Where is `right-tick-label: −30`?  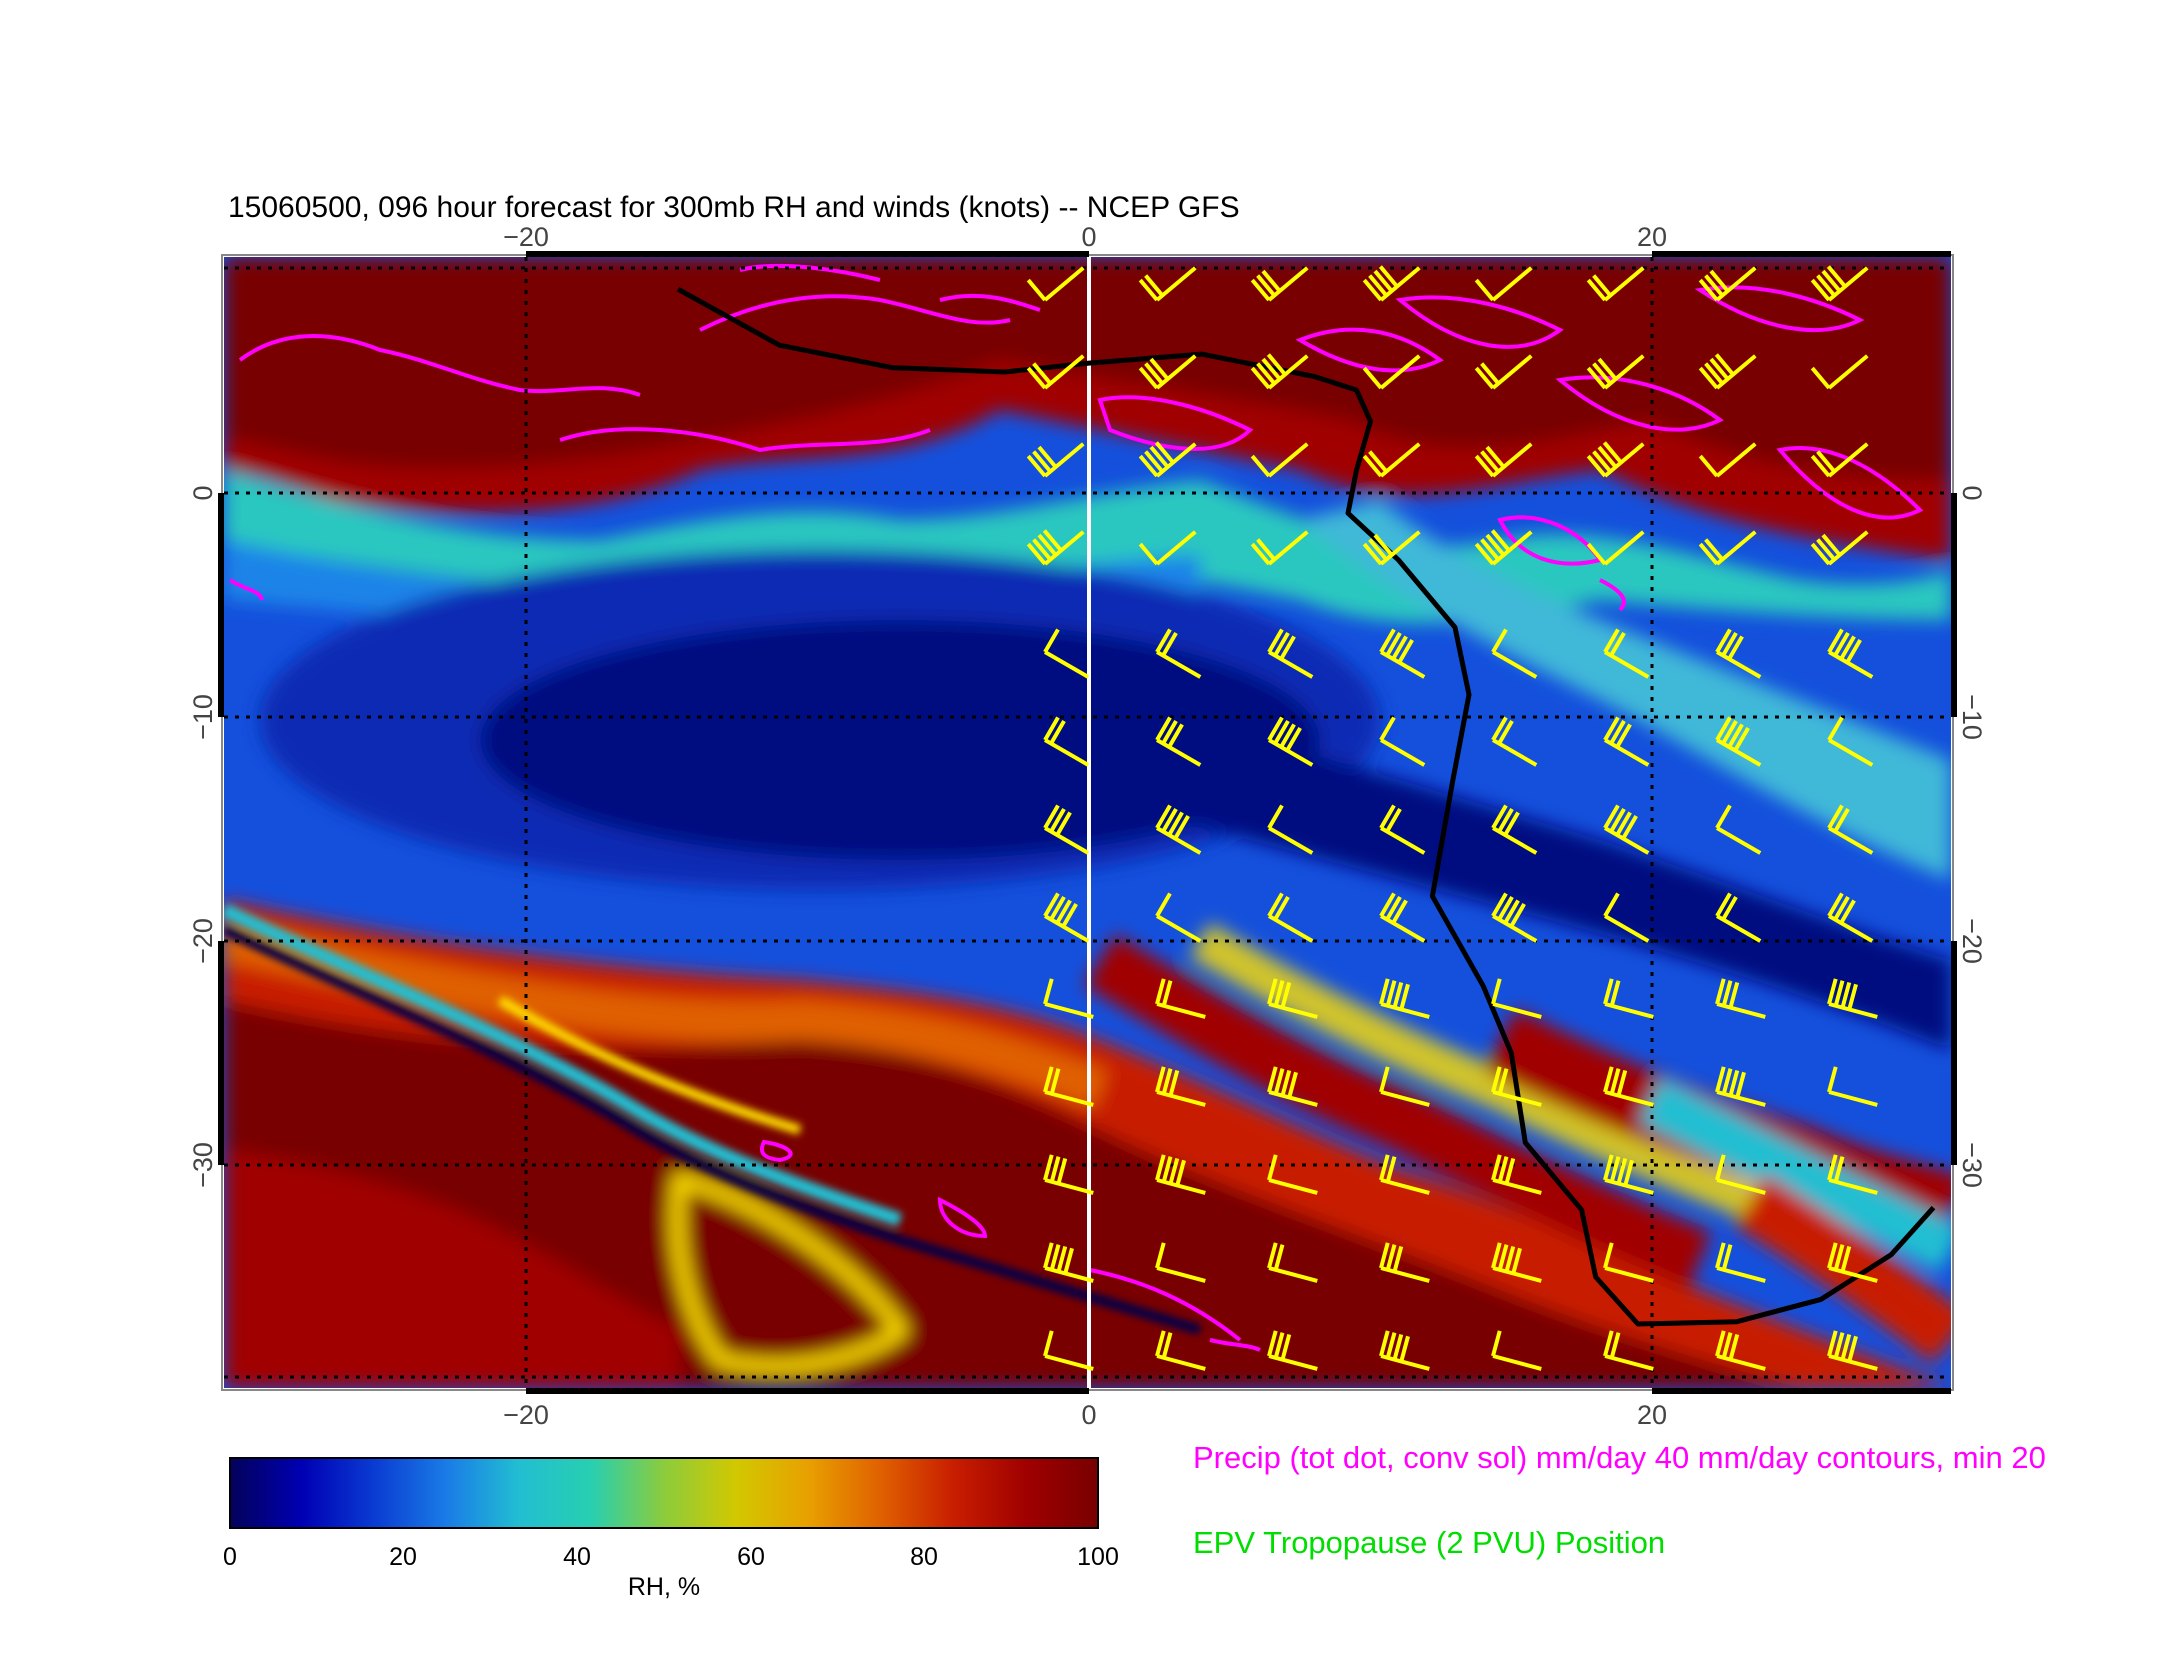
right-tick-label: −30 is located at coordinates (1972, 1165).